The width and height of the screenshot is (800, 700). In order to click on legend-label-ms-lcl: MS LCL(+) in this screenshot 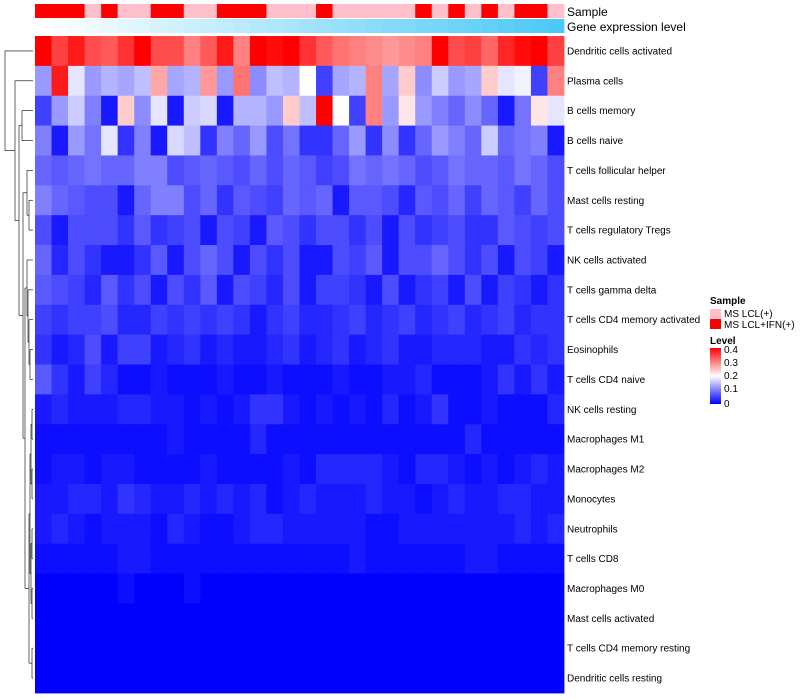, I will do `click(748, 314)`.